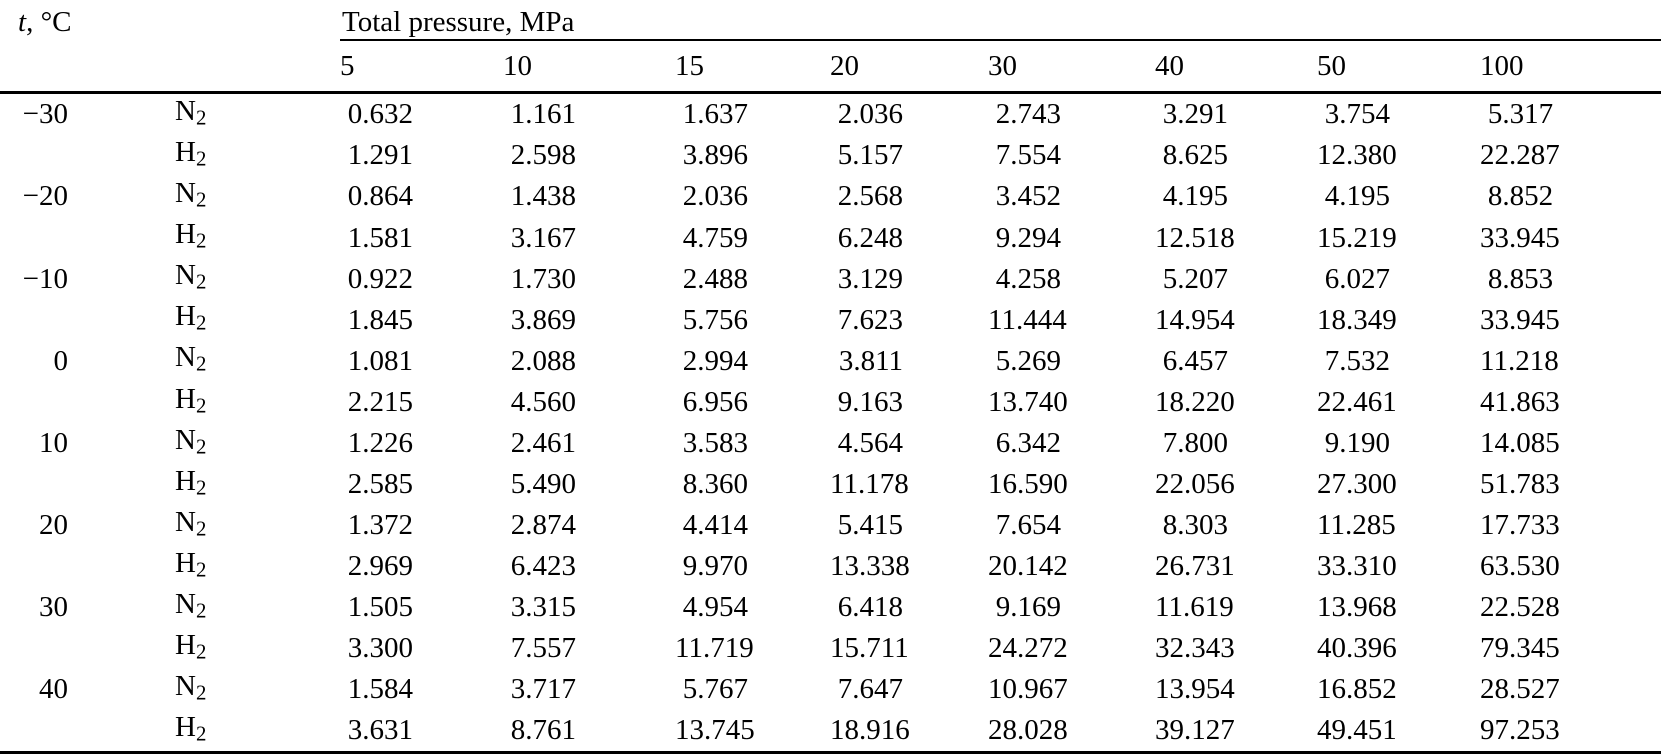 The width and height of the screenshot is (1661, 754). What do you see at coordinates (1520, 525) in the screenshot?
I see `value-cell: 17.733` at bounding box center [1520, 525].